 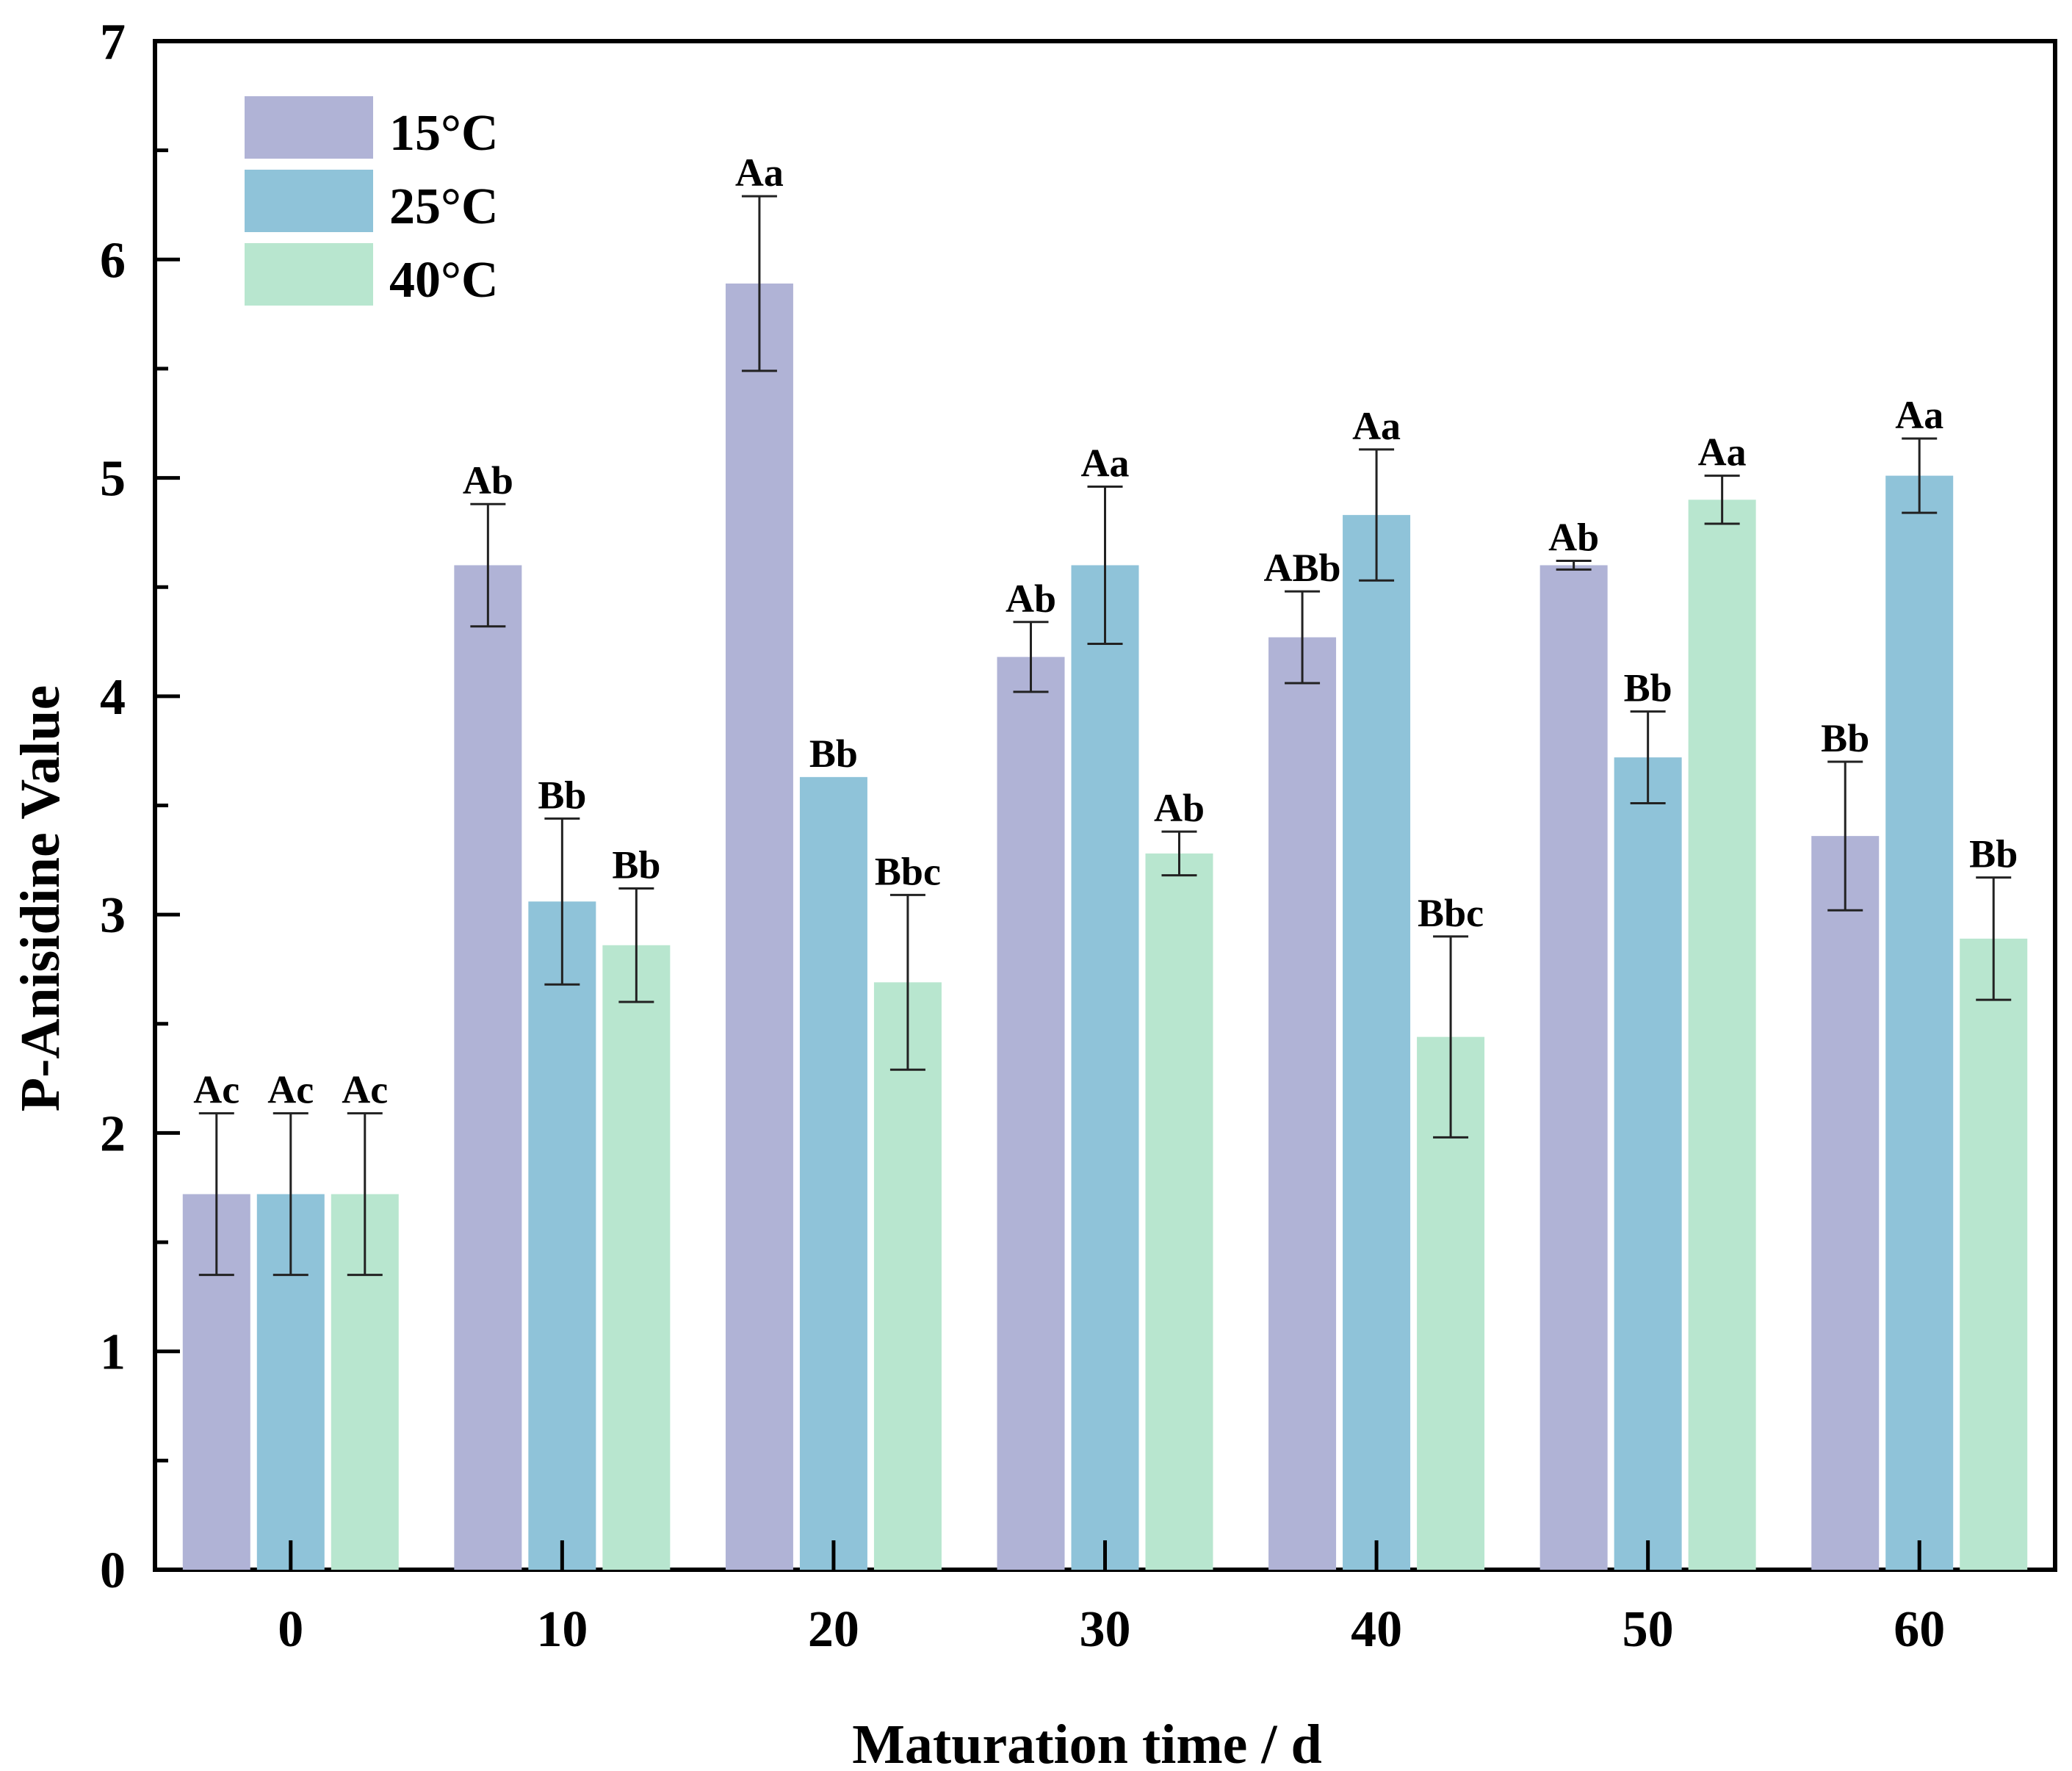 I want to click on y-tick-label: 7, so click(x=113, y=42).